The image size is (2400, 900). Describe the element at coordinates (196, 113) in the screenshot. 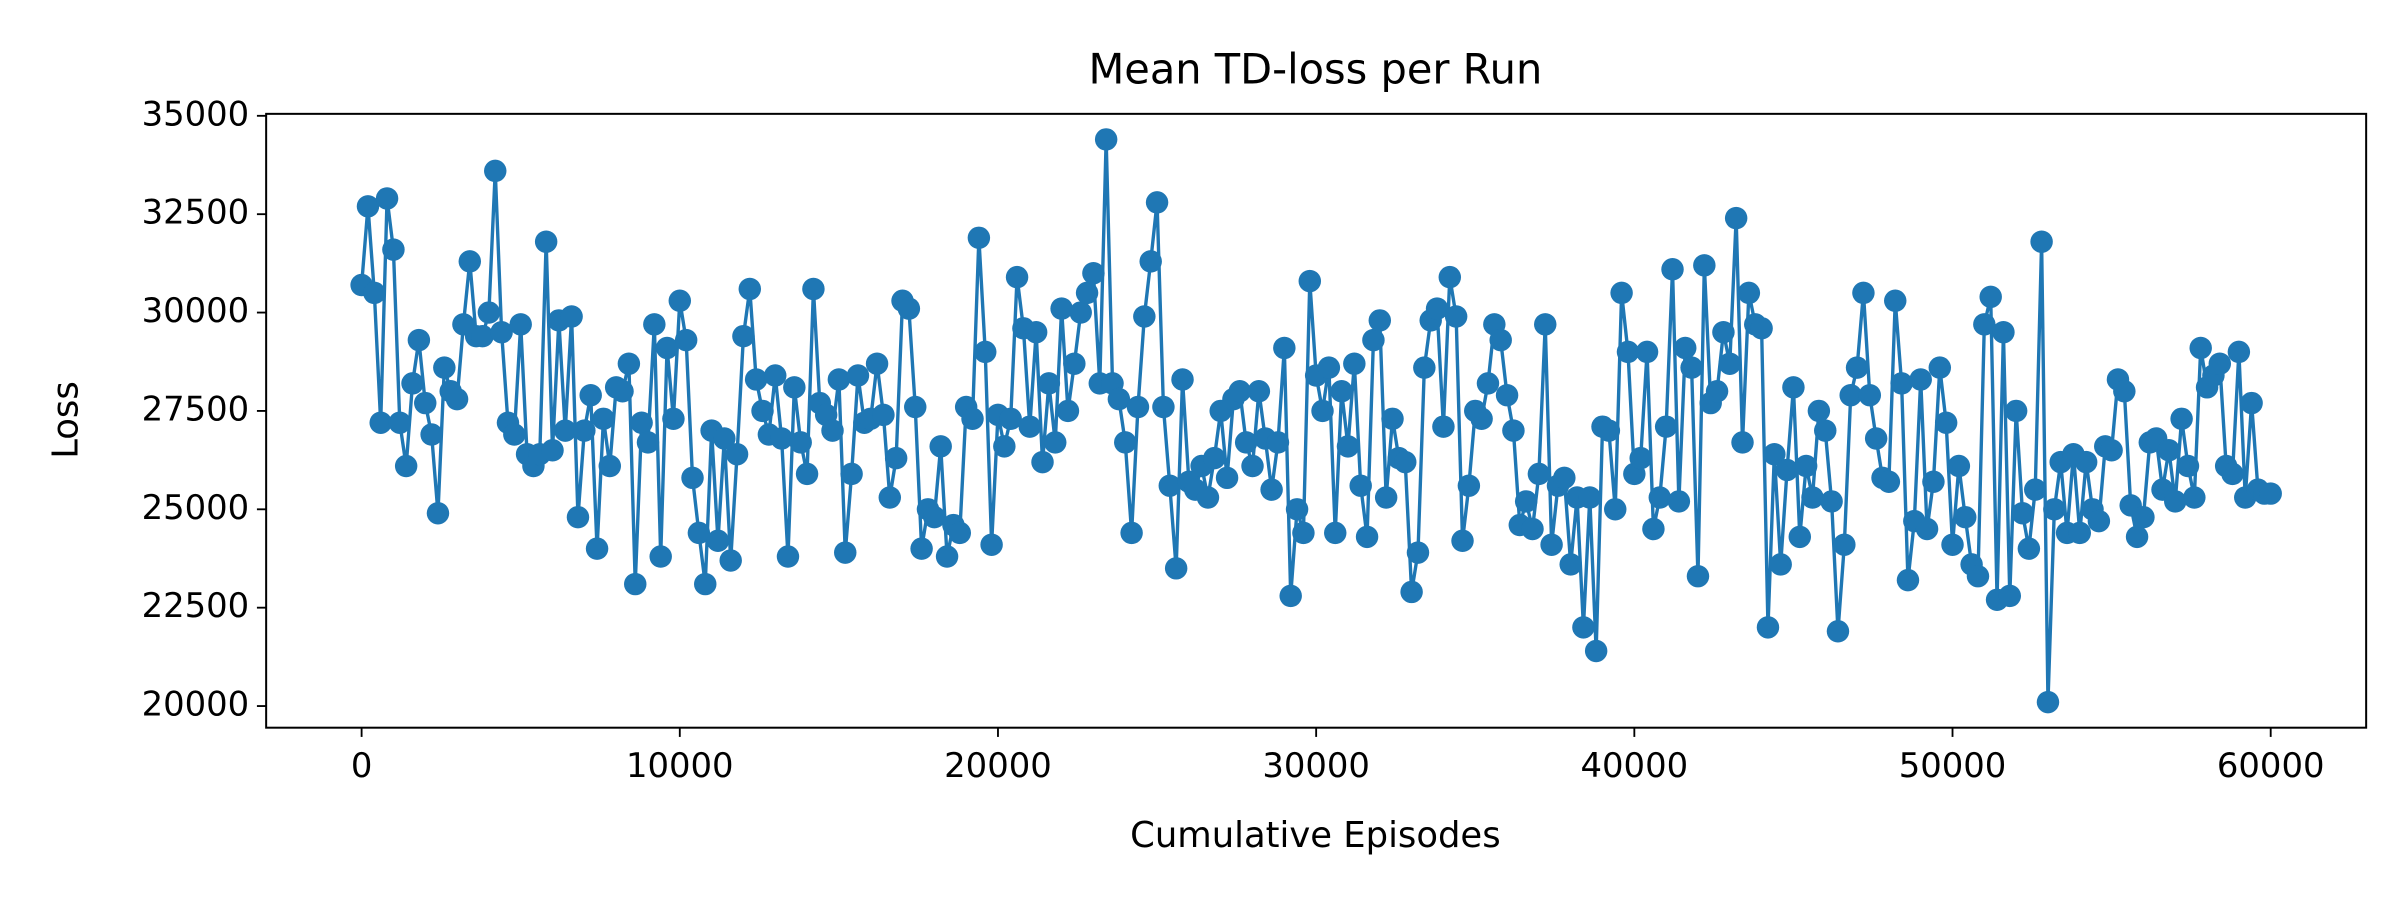

I see `y-tick-label: 35000` at that location.